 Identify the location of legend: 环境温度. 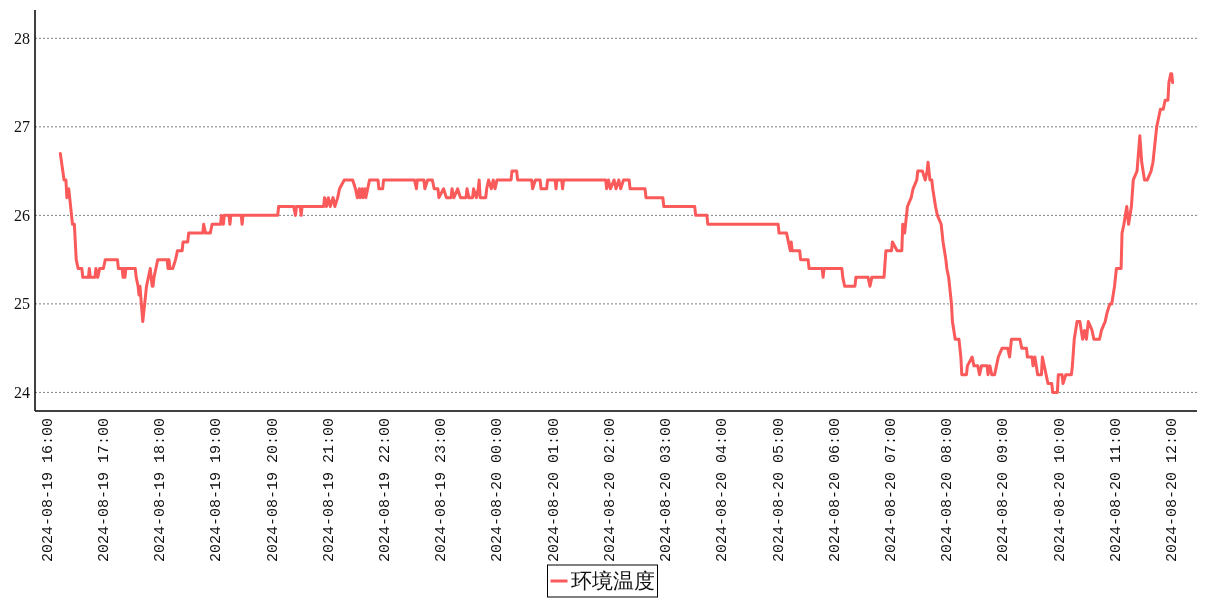
(602, 581).